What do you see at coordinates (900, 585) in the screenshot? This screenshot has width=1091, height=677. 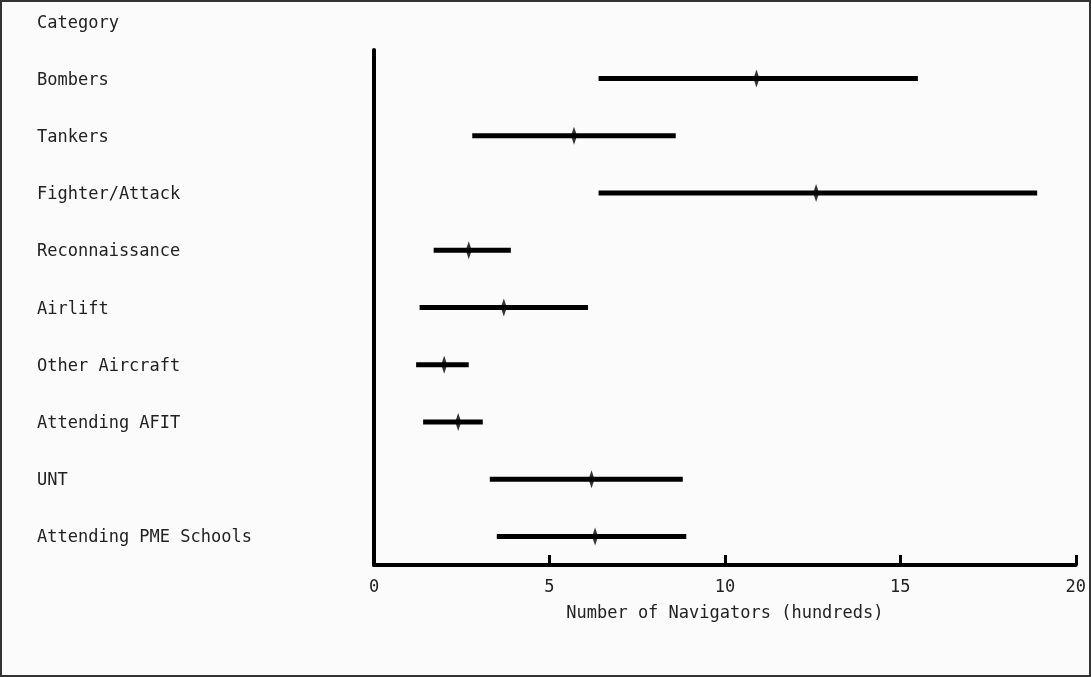 I see `x-tick-label: 15` at bounding box center [900, 585].